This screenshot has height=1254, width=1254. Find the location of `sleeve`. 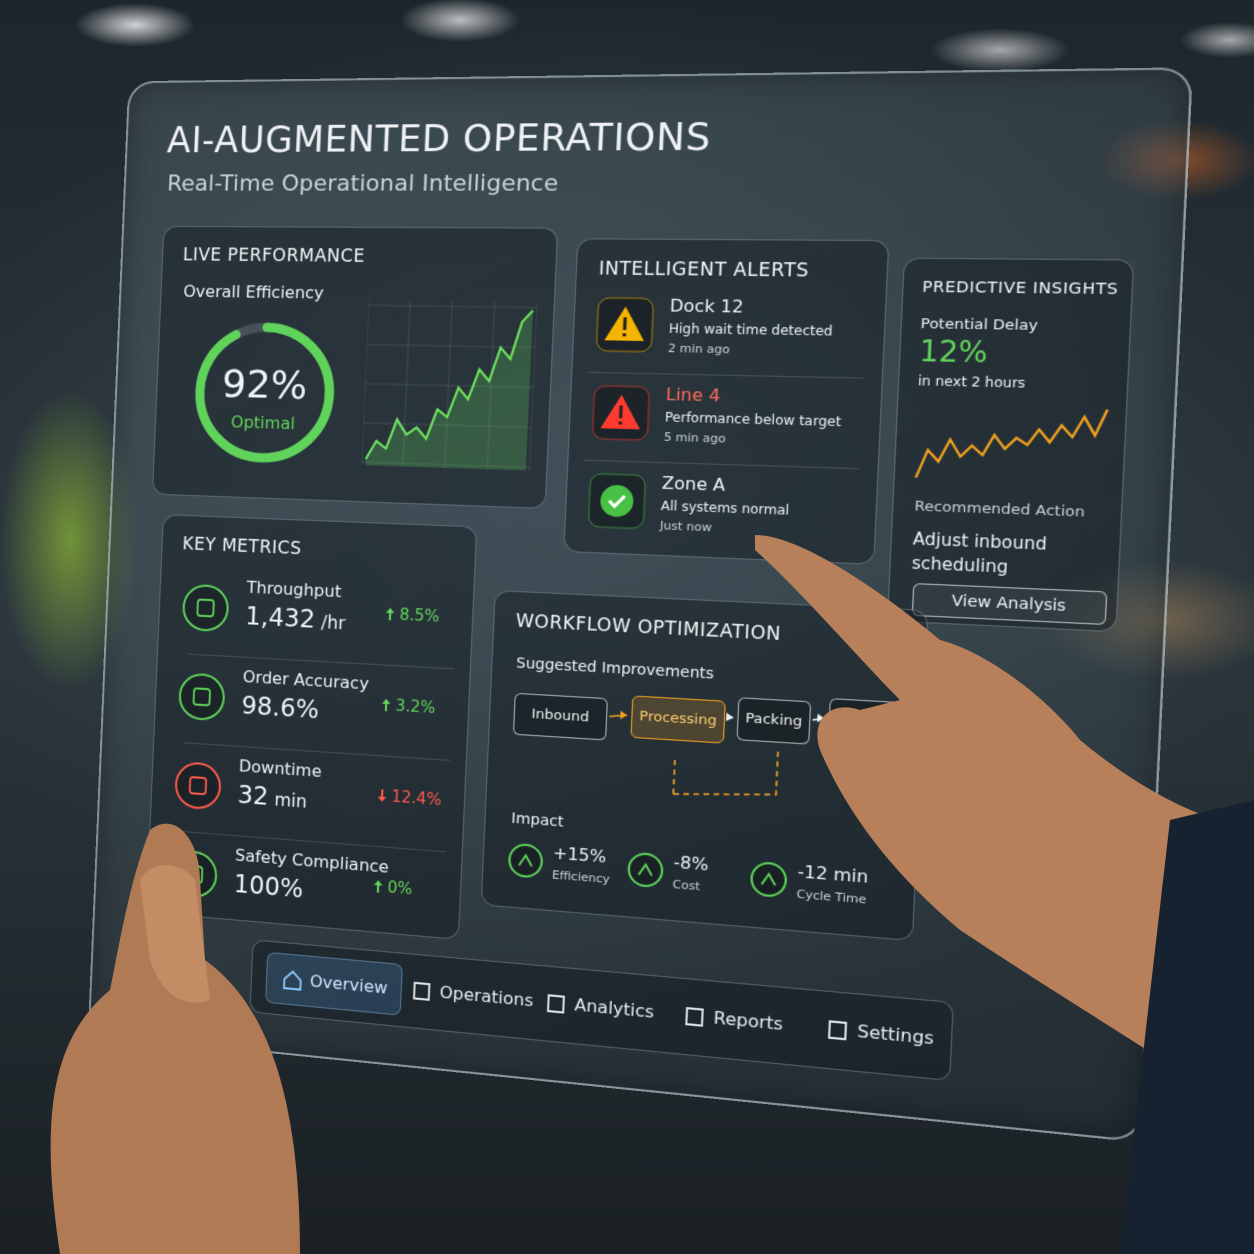

sleeve is located at coordinates (1187, 1027).